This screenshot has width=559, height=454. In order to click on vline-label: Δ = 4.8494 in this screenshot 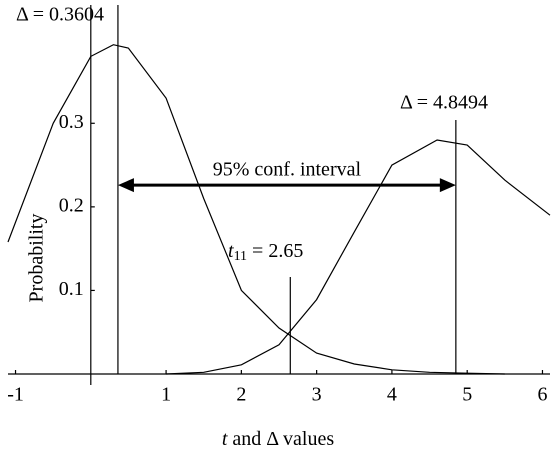, I will do `click(444, 103)`.